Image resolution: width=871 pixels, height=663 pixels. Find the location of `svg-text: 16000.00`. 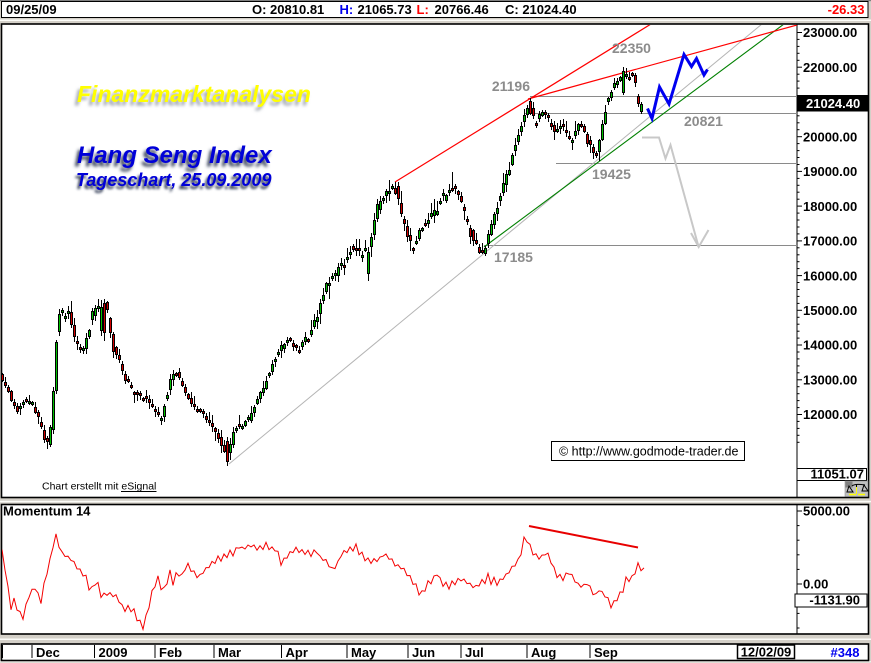

svg-text: 16000.00 is located at coordinates (830, 275).